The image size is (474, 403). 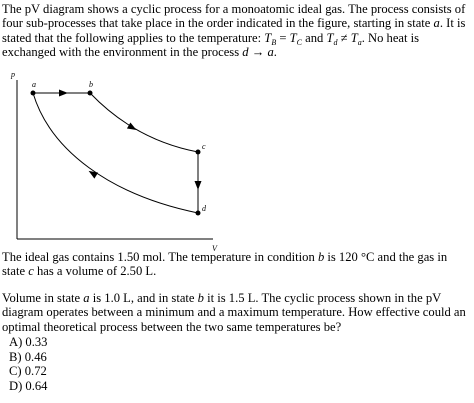 I want to click on text: c, so click(x=31, y=271).